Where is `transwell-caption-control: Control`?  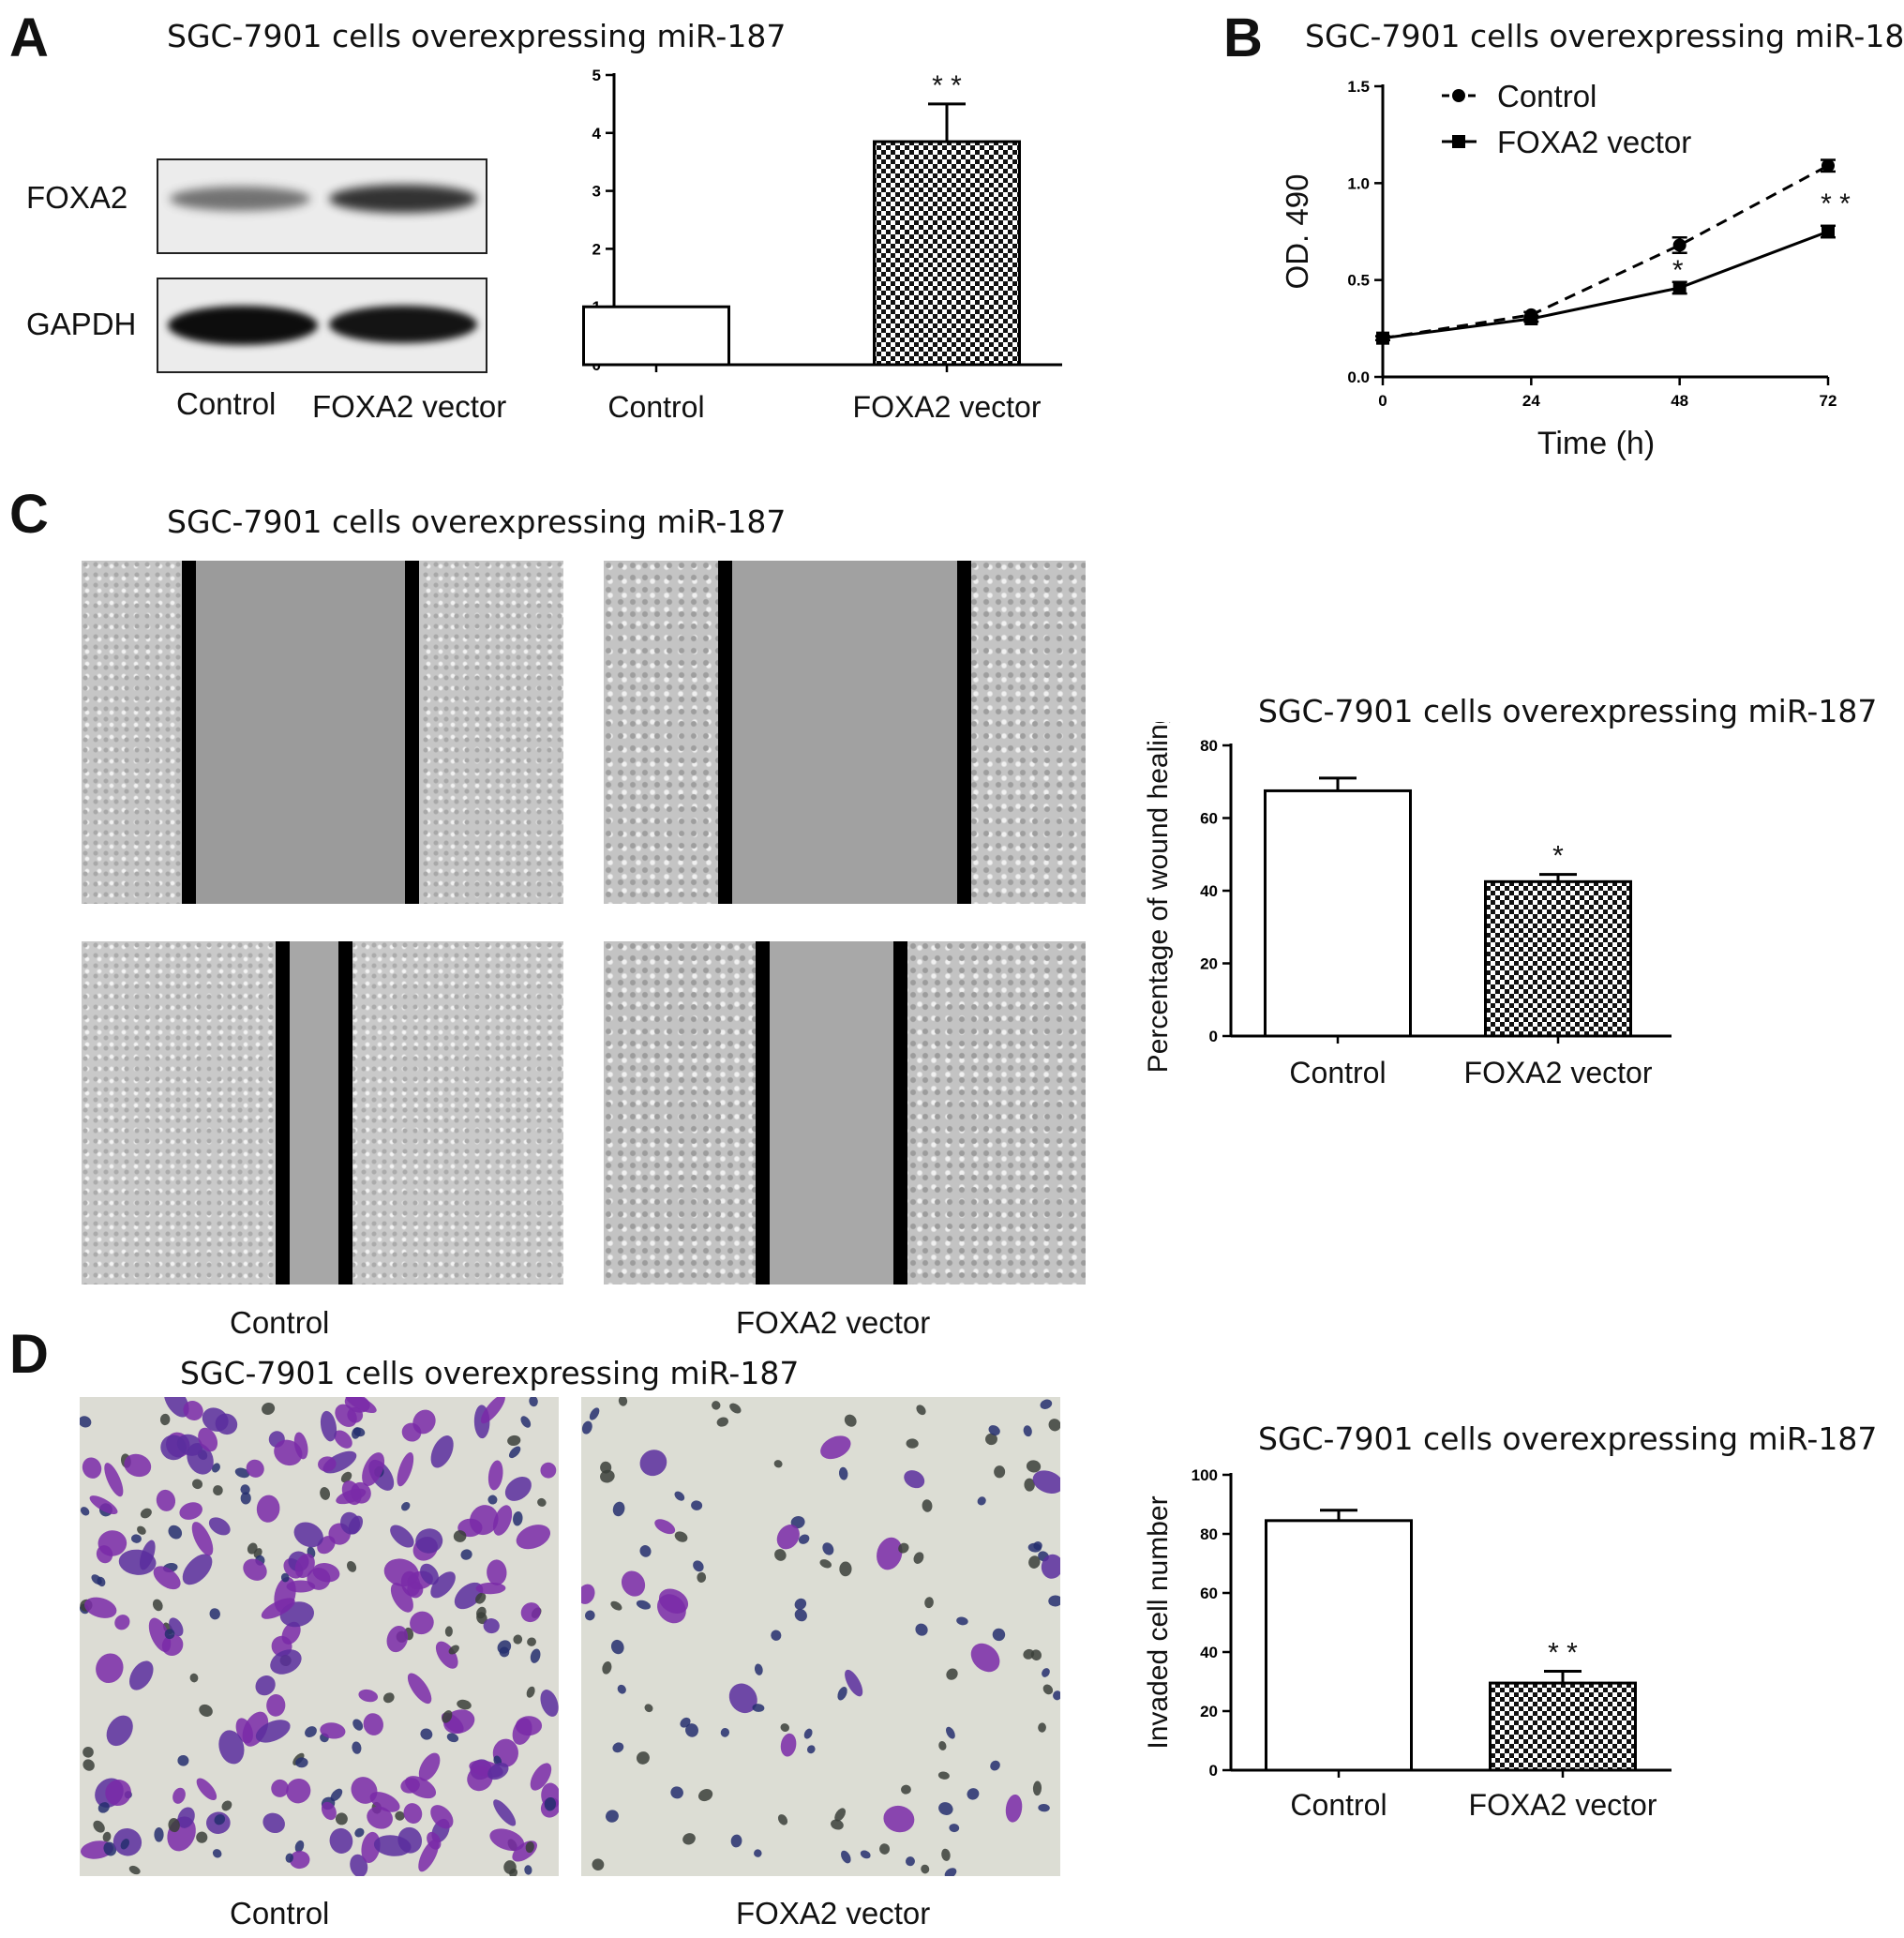 transwell-caption-control: Control is located at coordinates (280, 1913).